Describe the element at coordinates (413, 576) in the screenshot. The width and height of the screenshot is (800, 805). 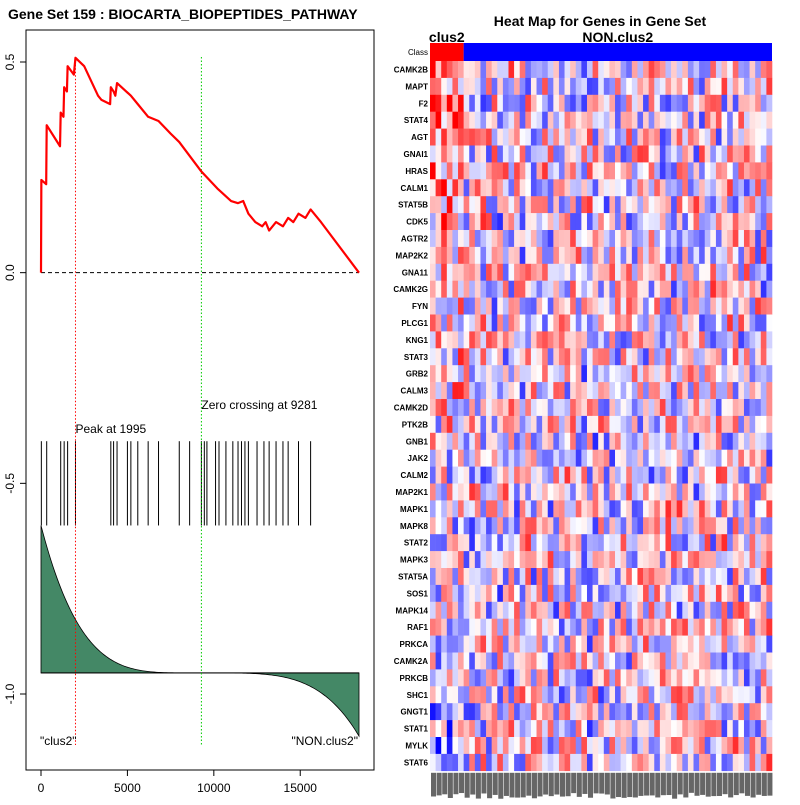
I see `gene-label: STAT5A` at that location.